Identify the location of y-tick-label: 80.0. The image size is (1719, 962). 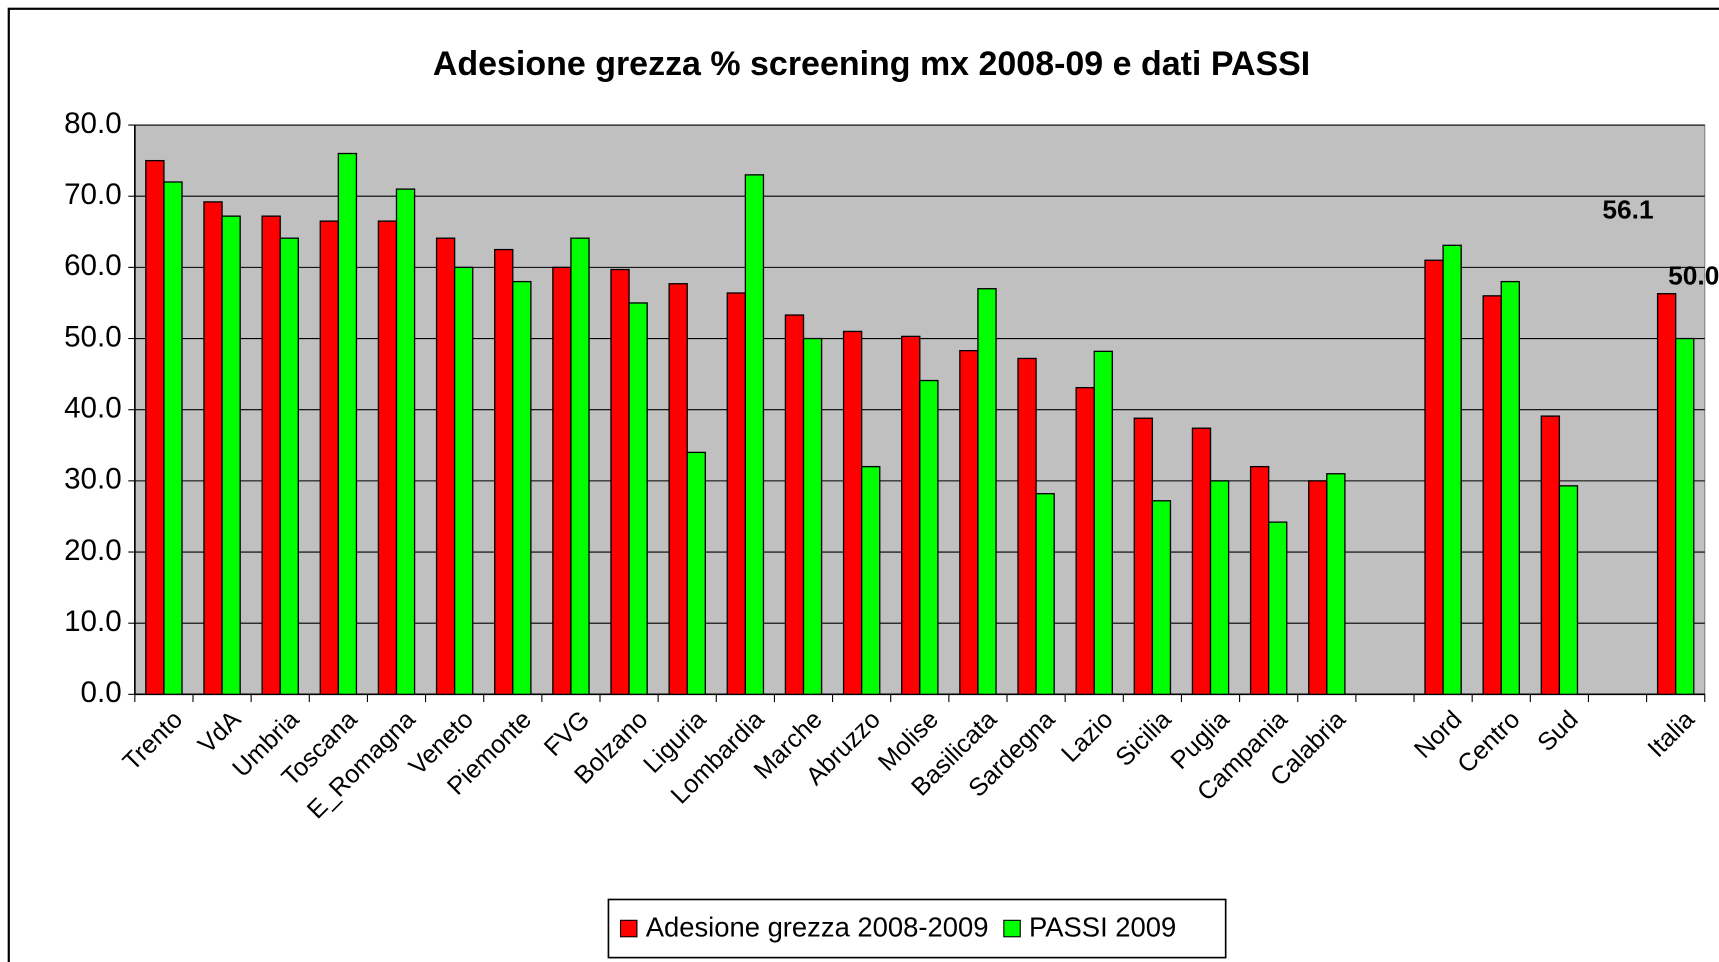
(93, 123).